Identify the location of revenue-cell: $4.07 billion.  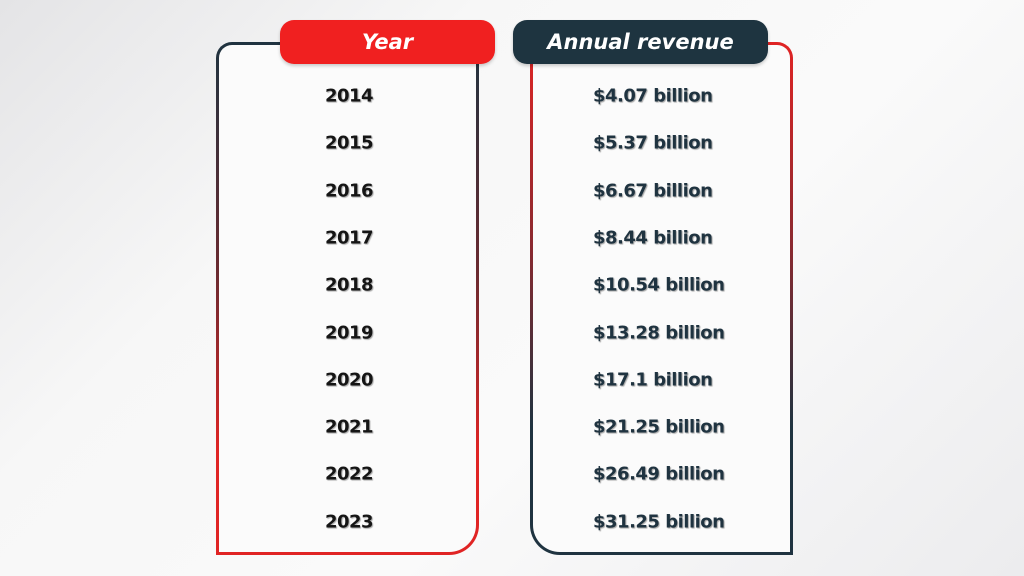
(653, 96).